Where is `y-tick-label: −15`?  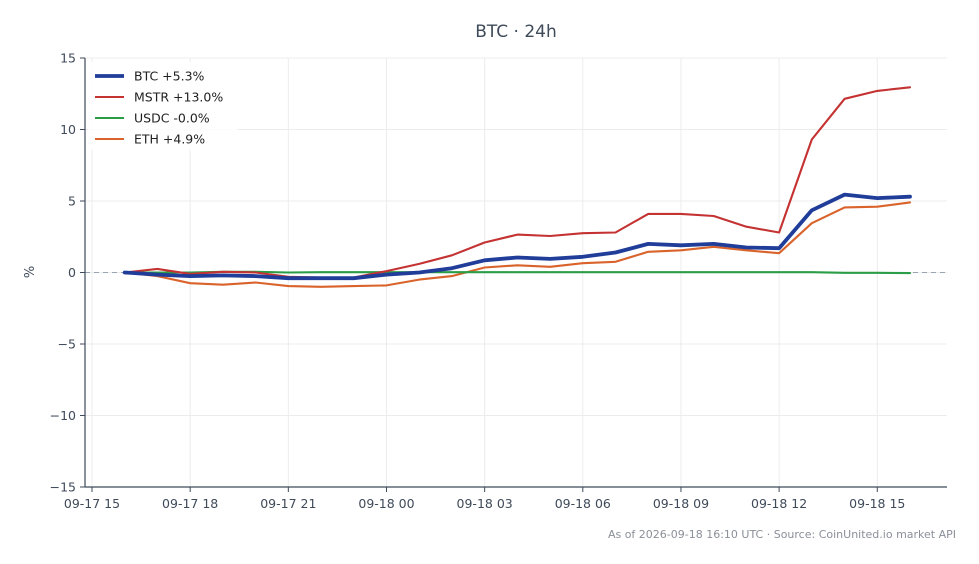 y-tick-label: −15 is located at coordinates (63, 487).